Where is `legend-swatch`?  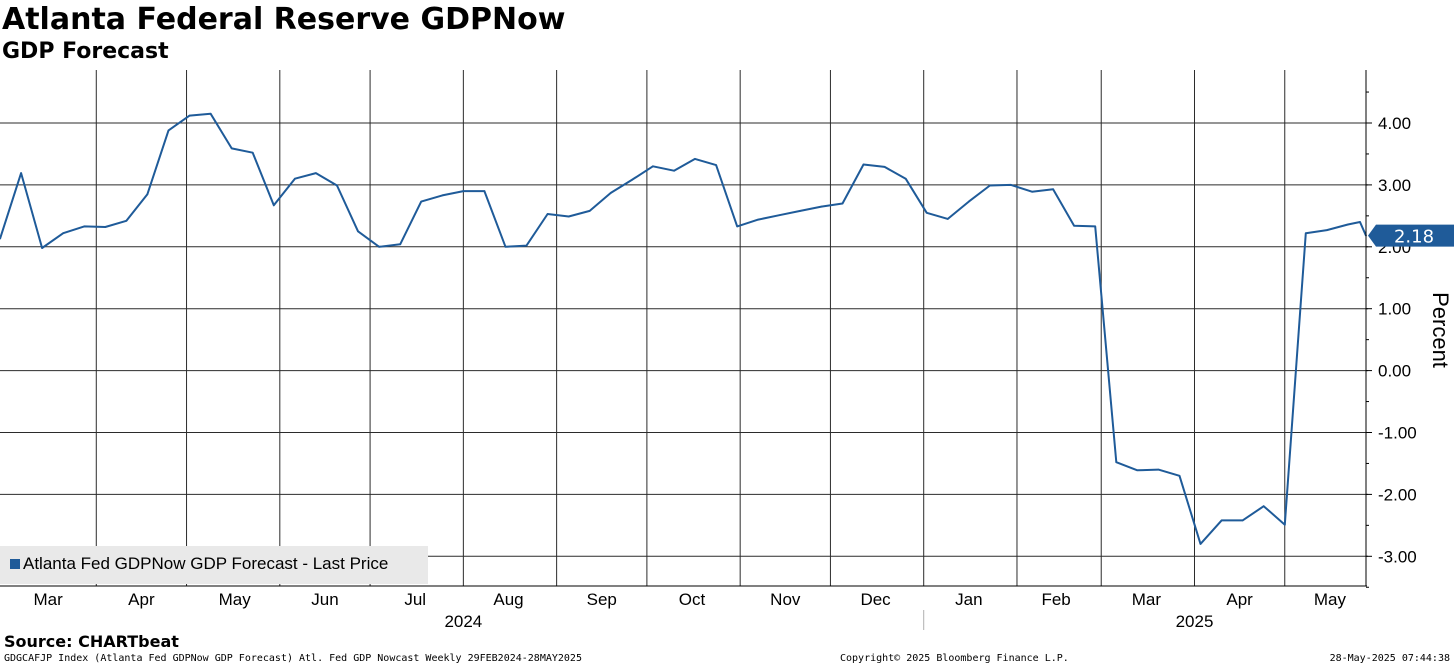
legend-swatch is located at coordinates (15, 564).